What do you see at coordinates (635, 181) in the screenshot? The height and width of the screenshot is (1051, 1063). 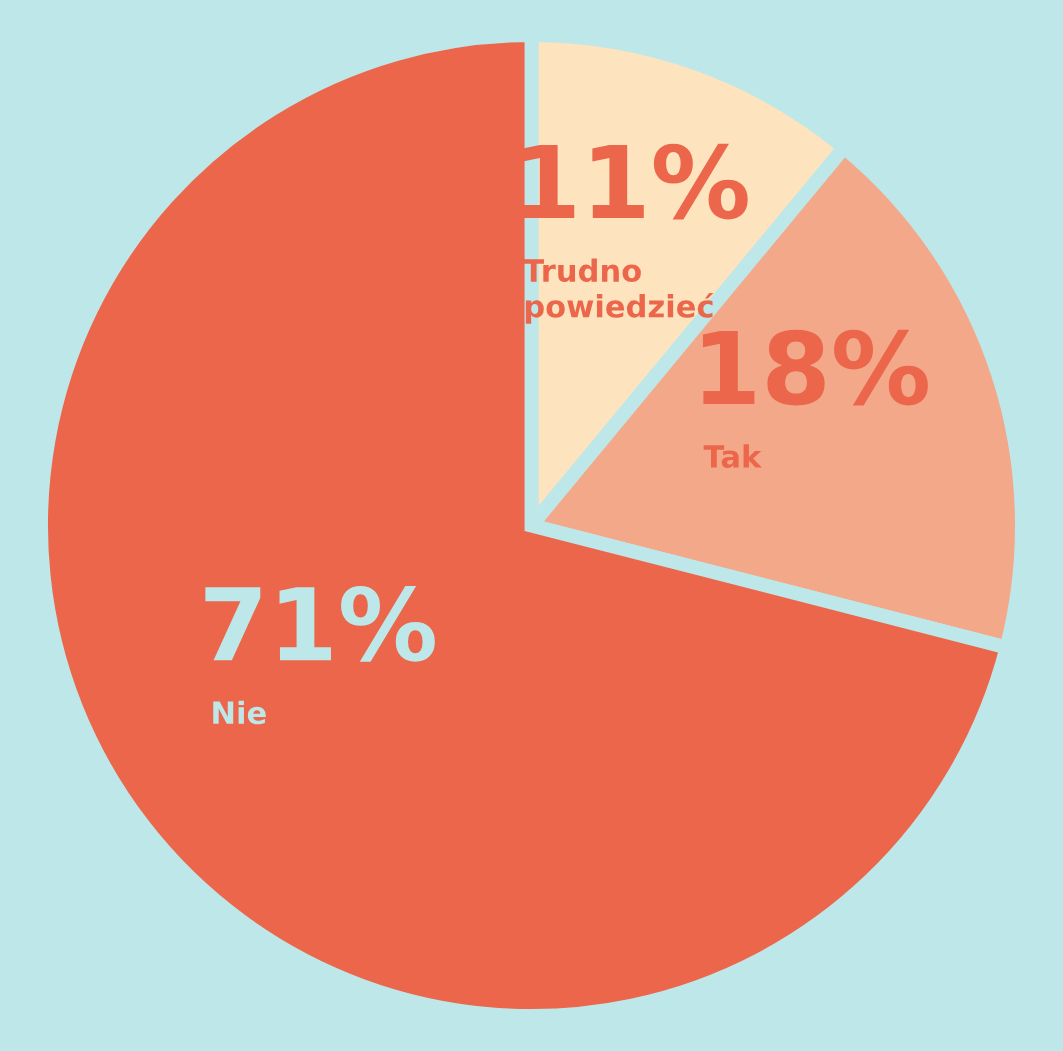 I see `data-label: 11%` at bounding box center [635, 181].